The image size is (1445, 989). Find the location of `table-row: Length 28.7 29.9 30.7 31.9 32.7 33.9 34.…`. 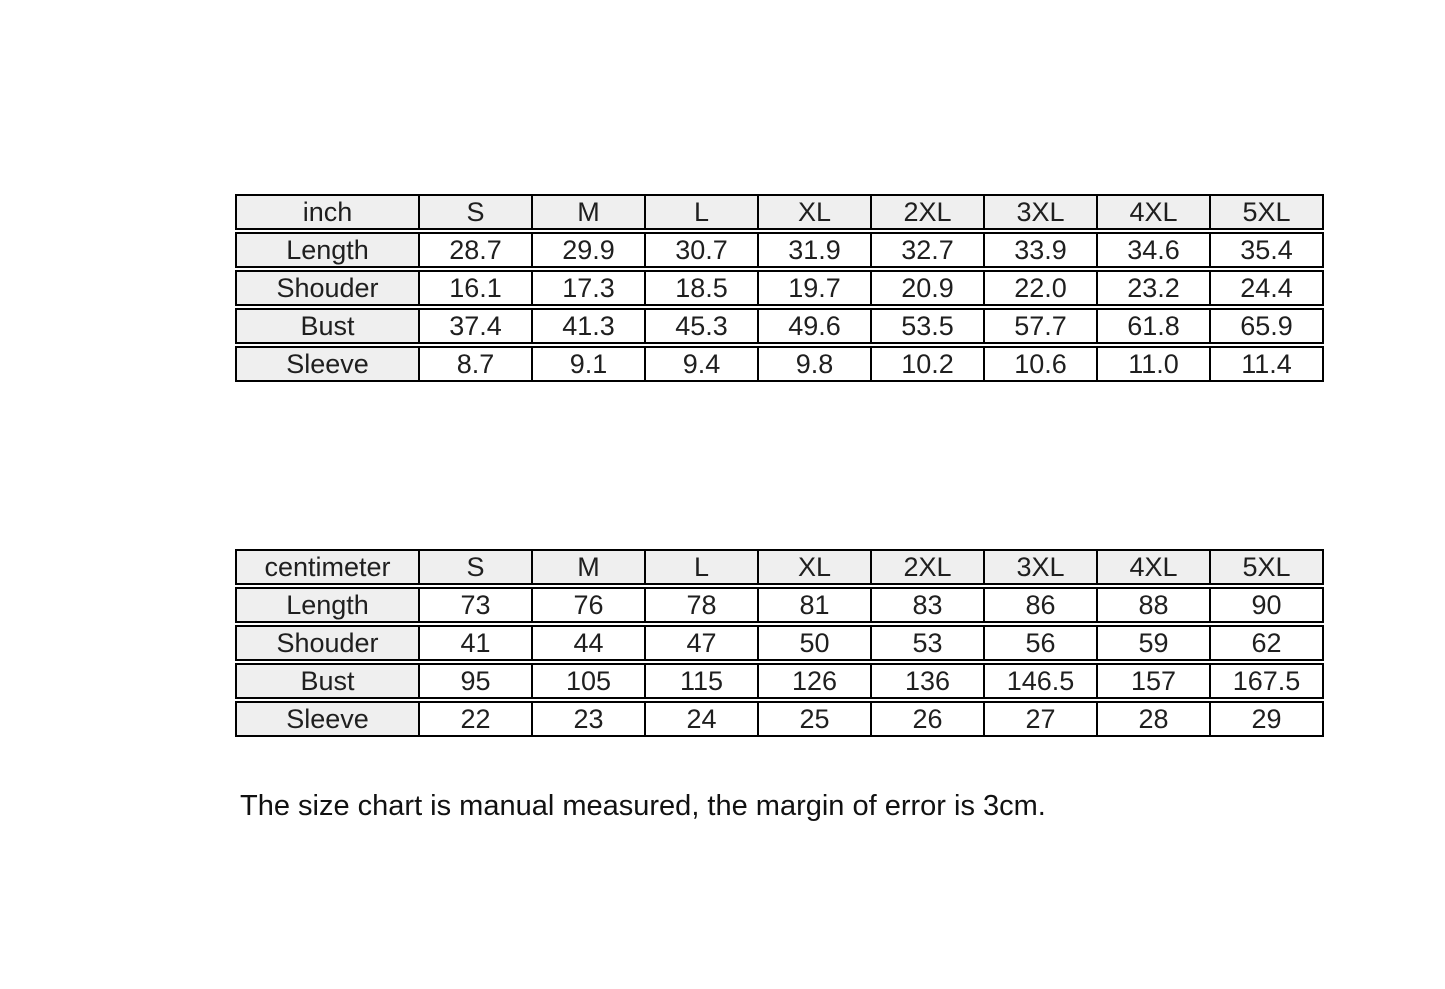

table-row: Length 28.7 29.9 30.7 31.9 32.7 33.9 34.… is located at coordinates (779, 250).